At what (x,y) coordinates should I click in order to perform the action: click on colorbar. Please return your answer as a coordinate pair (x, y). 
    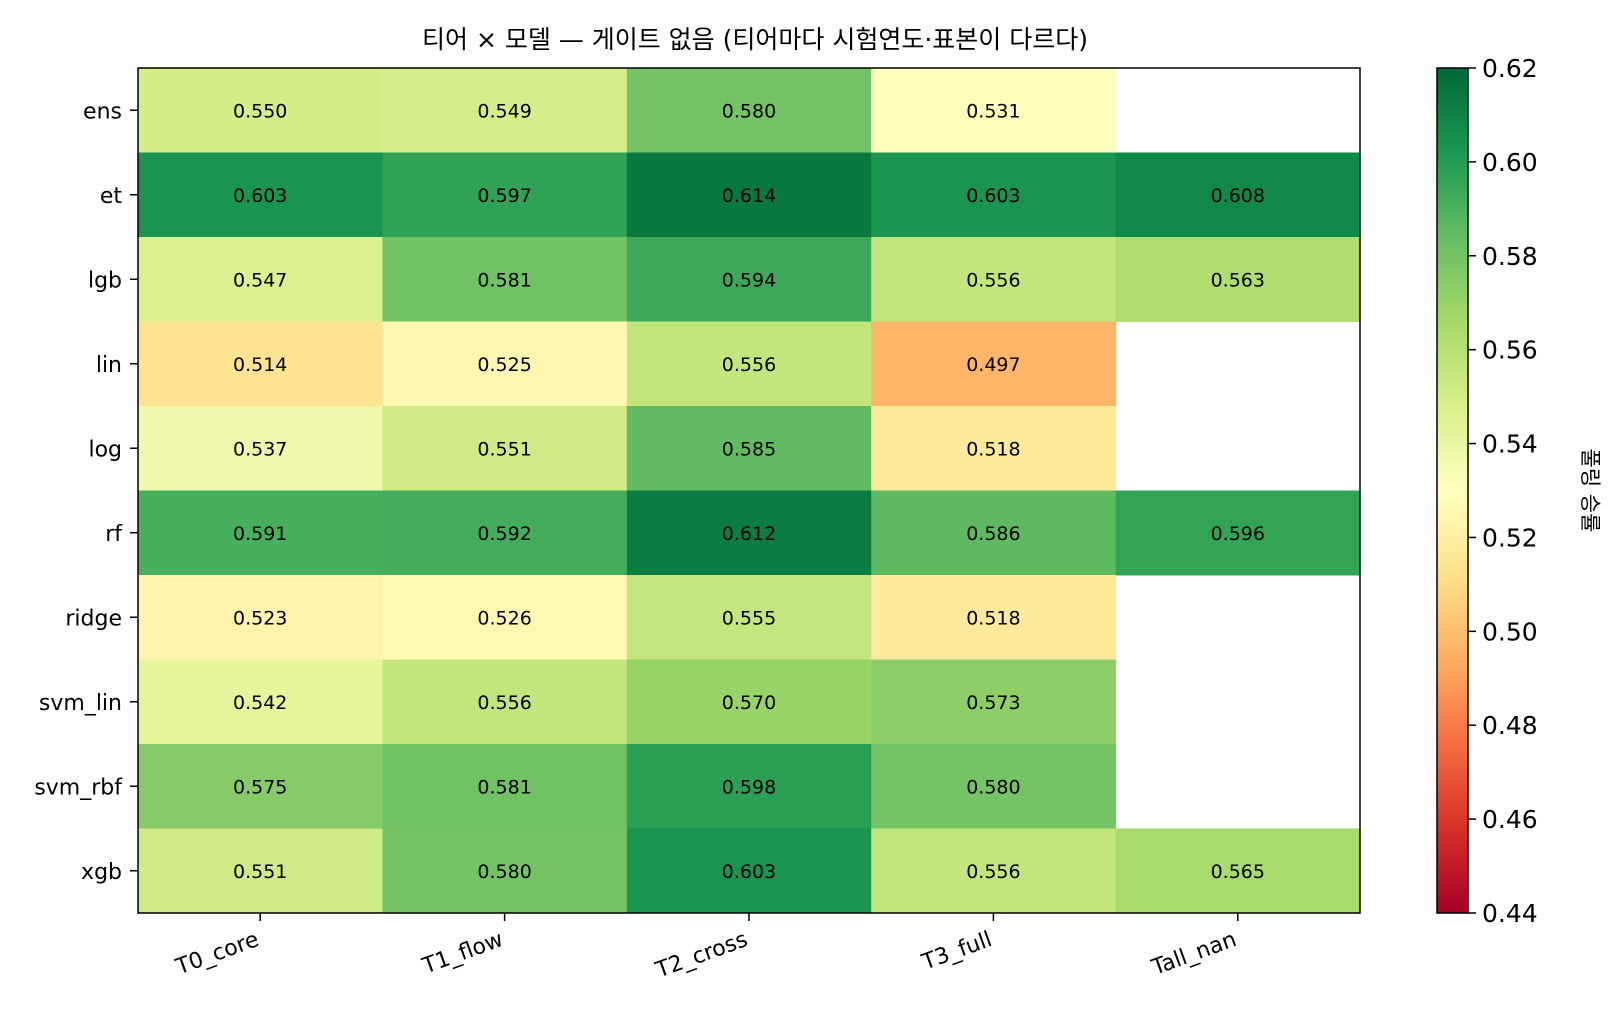
    Looking at the image, I should click on (1452, 490).